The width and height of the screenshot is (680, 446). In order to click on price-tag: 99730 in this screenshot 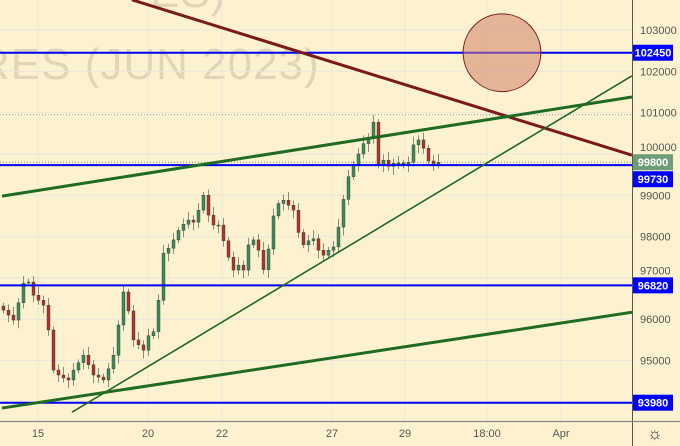, I will do `click(653, 179)`.